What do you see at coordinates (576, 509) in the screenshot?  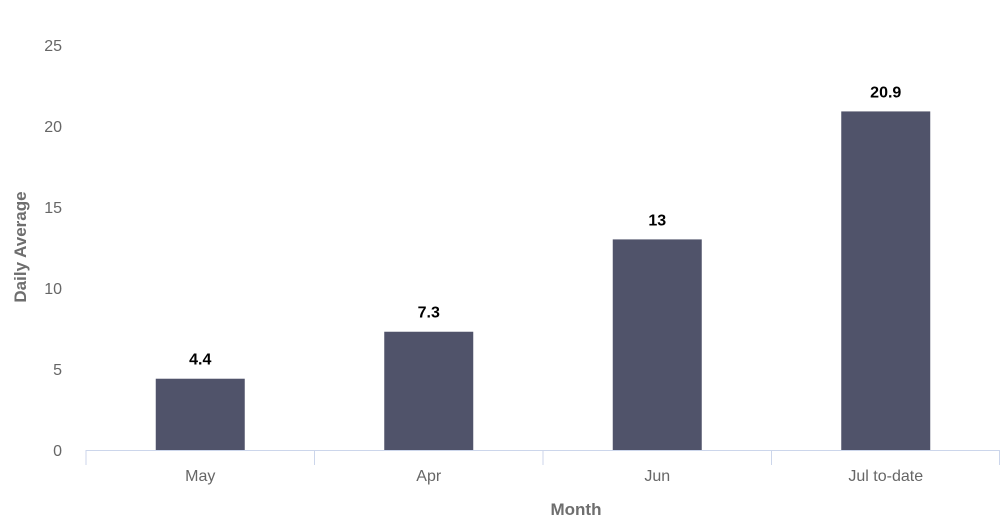 I see `x-axis-title: Month` at bounding box center [576, 509].